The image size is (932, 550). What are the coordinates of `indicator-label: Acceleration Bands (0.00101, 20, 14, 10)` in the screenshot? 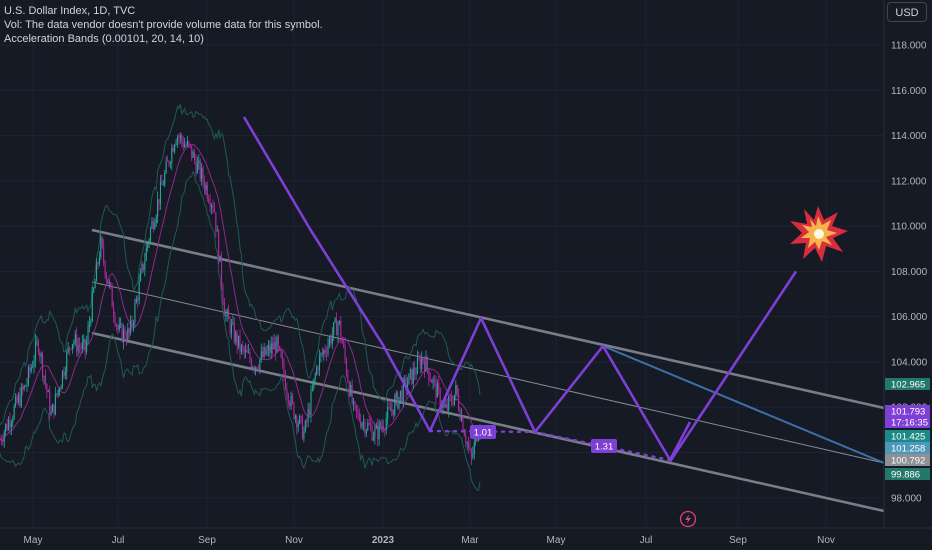 It's located at (104, 39).